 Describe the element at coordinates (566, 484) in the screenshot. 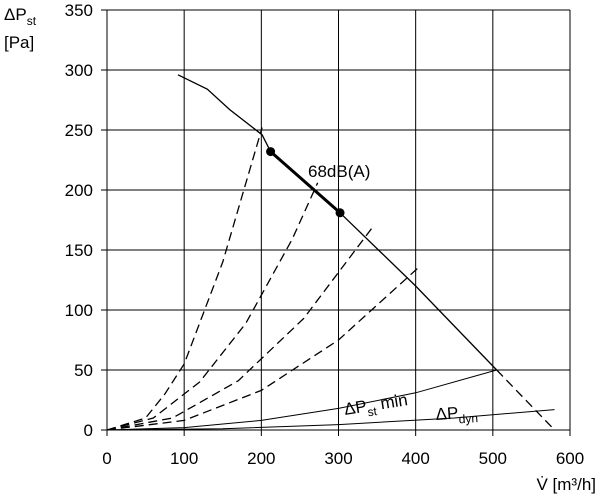

I see `x-axis-label: V̇ [m³/h]` at that location.